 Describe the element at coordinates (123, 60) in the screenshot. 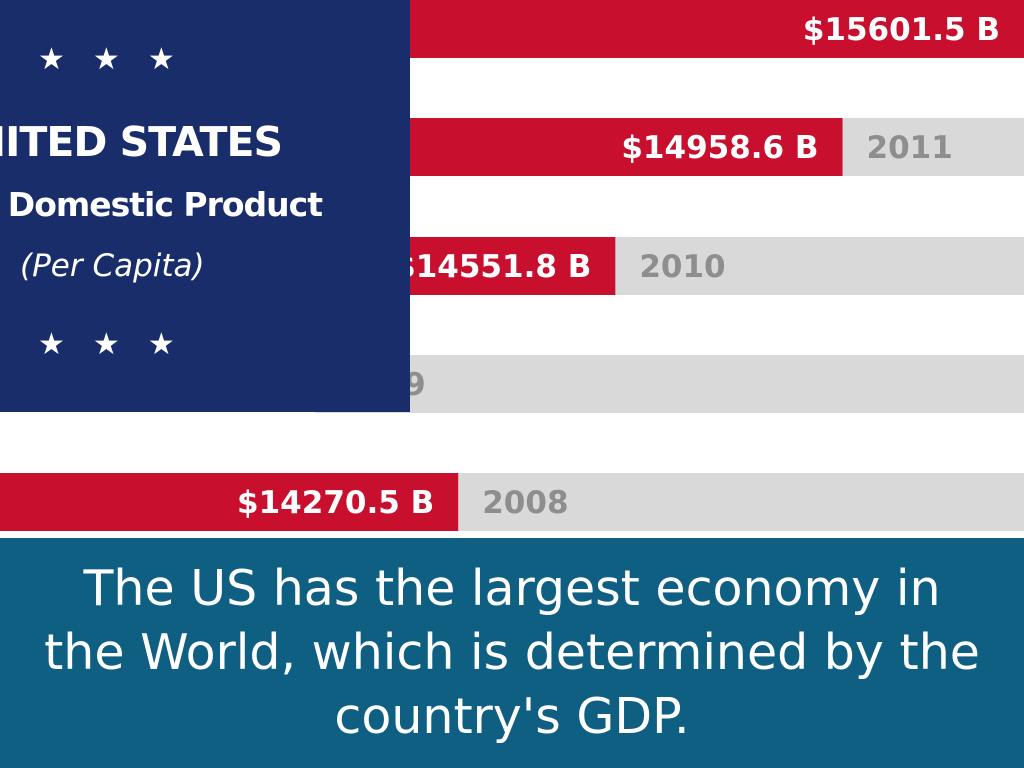

I see `star-row-top: ★ ★ ★` at that location.